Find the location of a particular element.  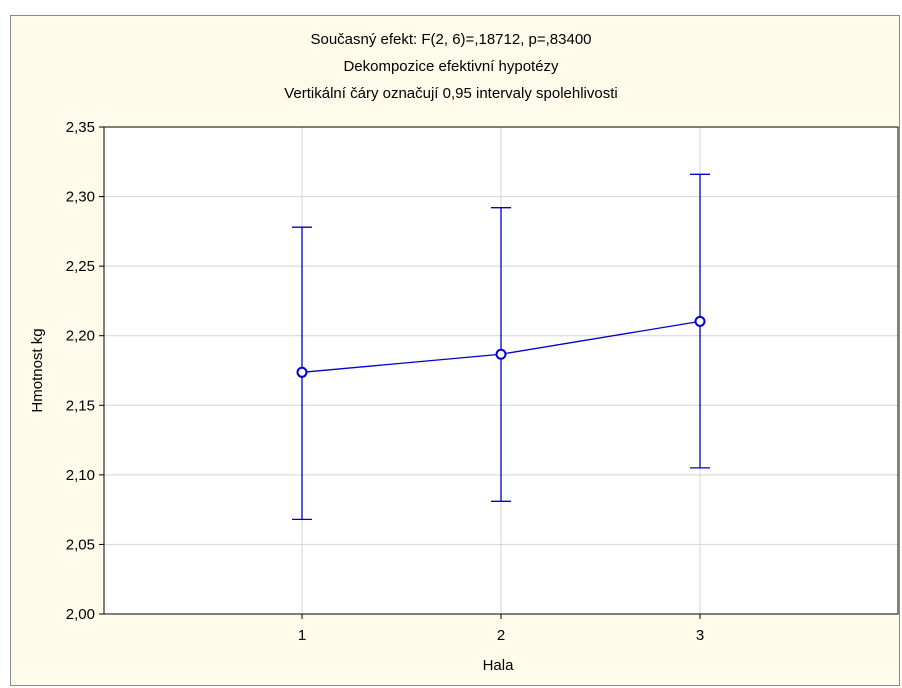

x-axis-label: Hala is located at coordinates (499, 665).